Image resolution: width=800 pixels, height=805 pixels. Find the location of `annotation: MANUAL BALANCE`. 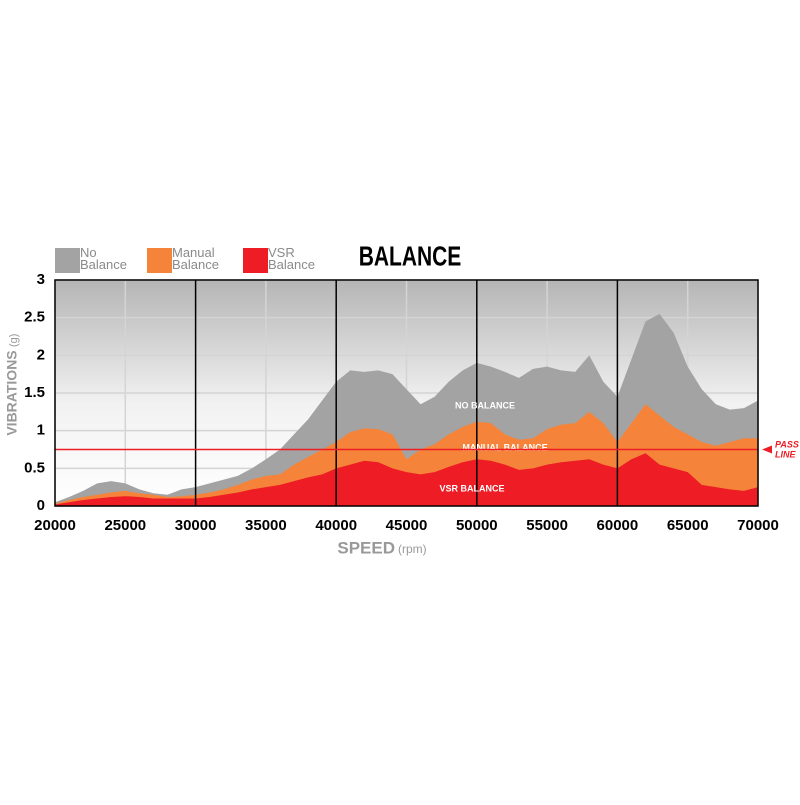

annotation: MANUAL BALANCE is located at coordinates (504, 447).